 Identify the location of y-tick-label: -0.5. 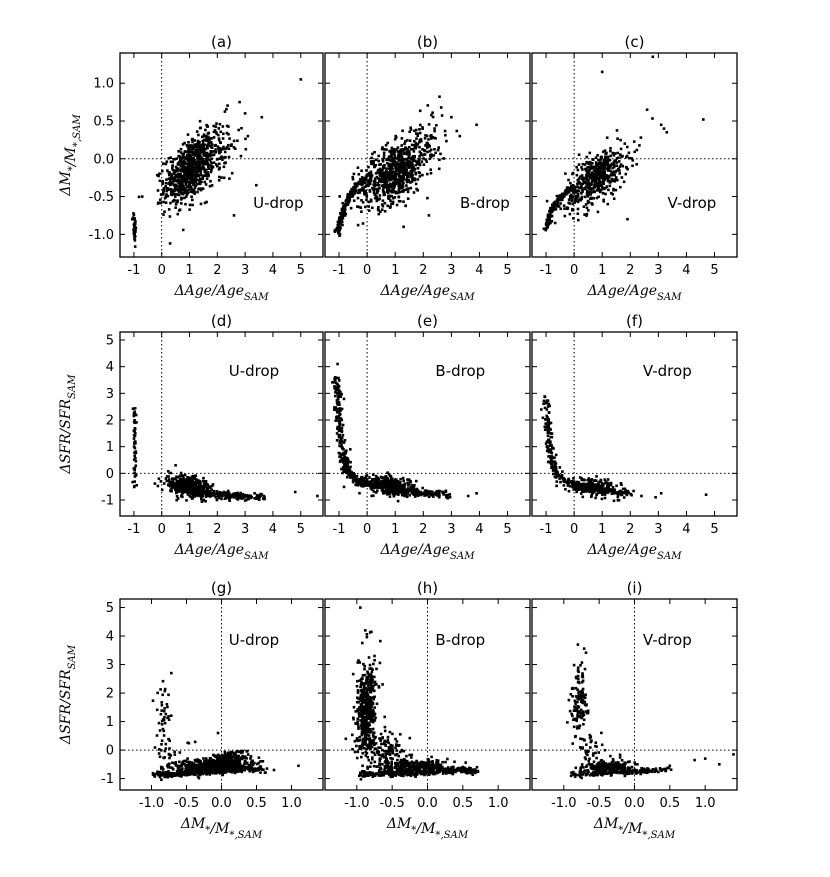
(101, 197).